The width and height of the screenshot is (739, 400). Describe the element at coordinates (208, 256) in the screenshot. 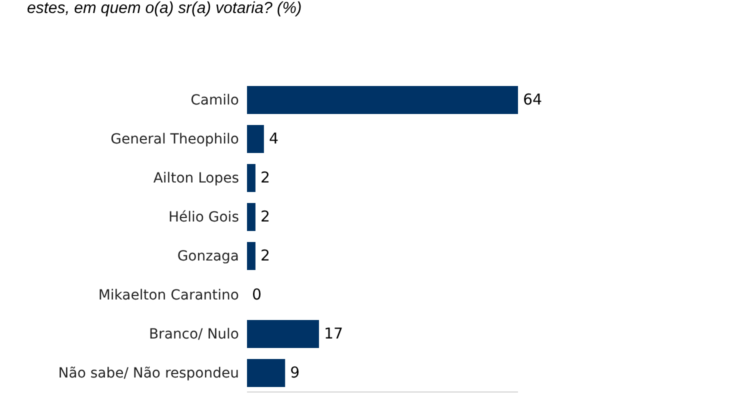

I see `y-tick-label: Gonzaga` at that location.